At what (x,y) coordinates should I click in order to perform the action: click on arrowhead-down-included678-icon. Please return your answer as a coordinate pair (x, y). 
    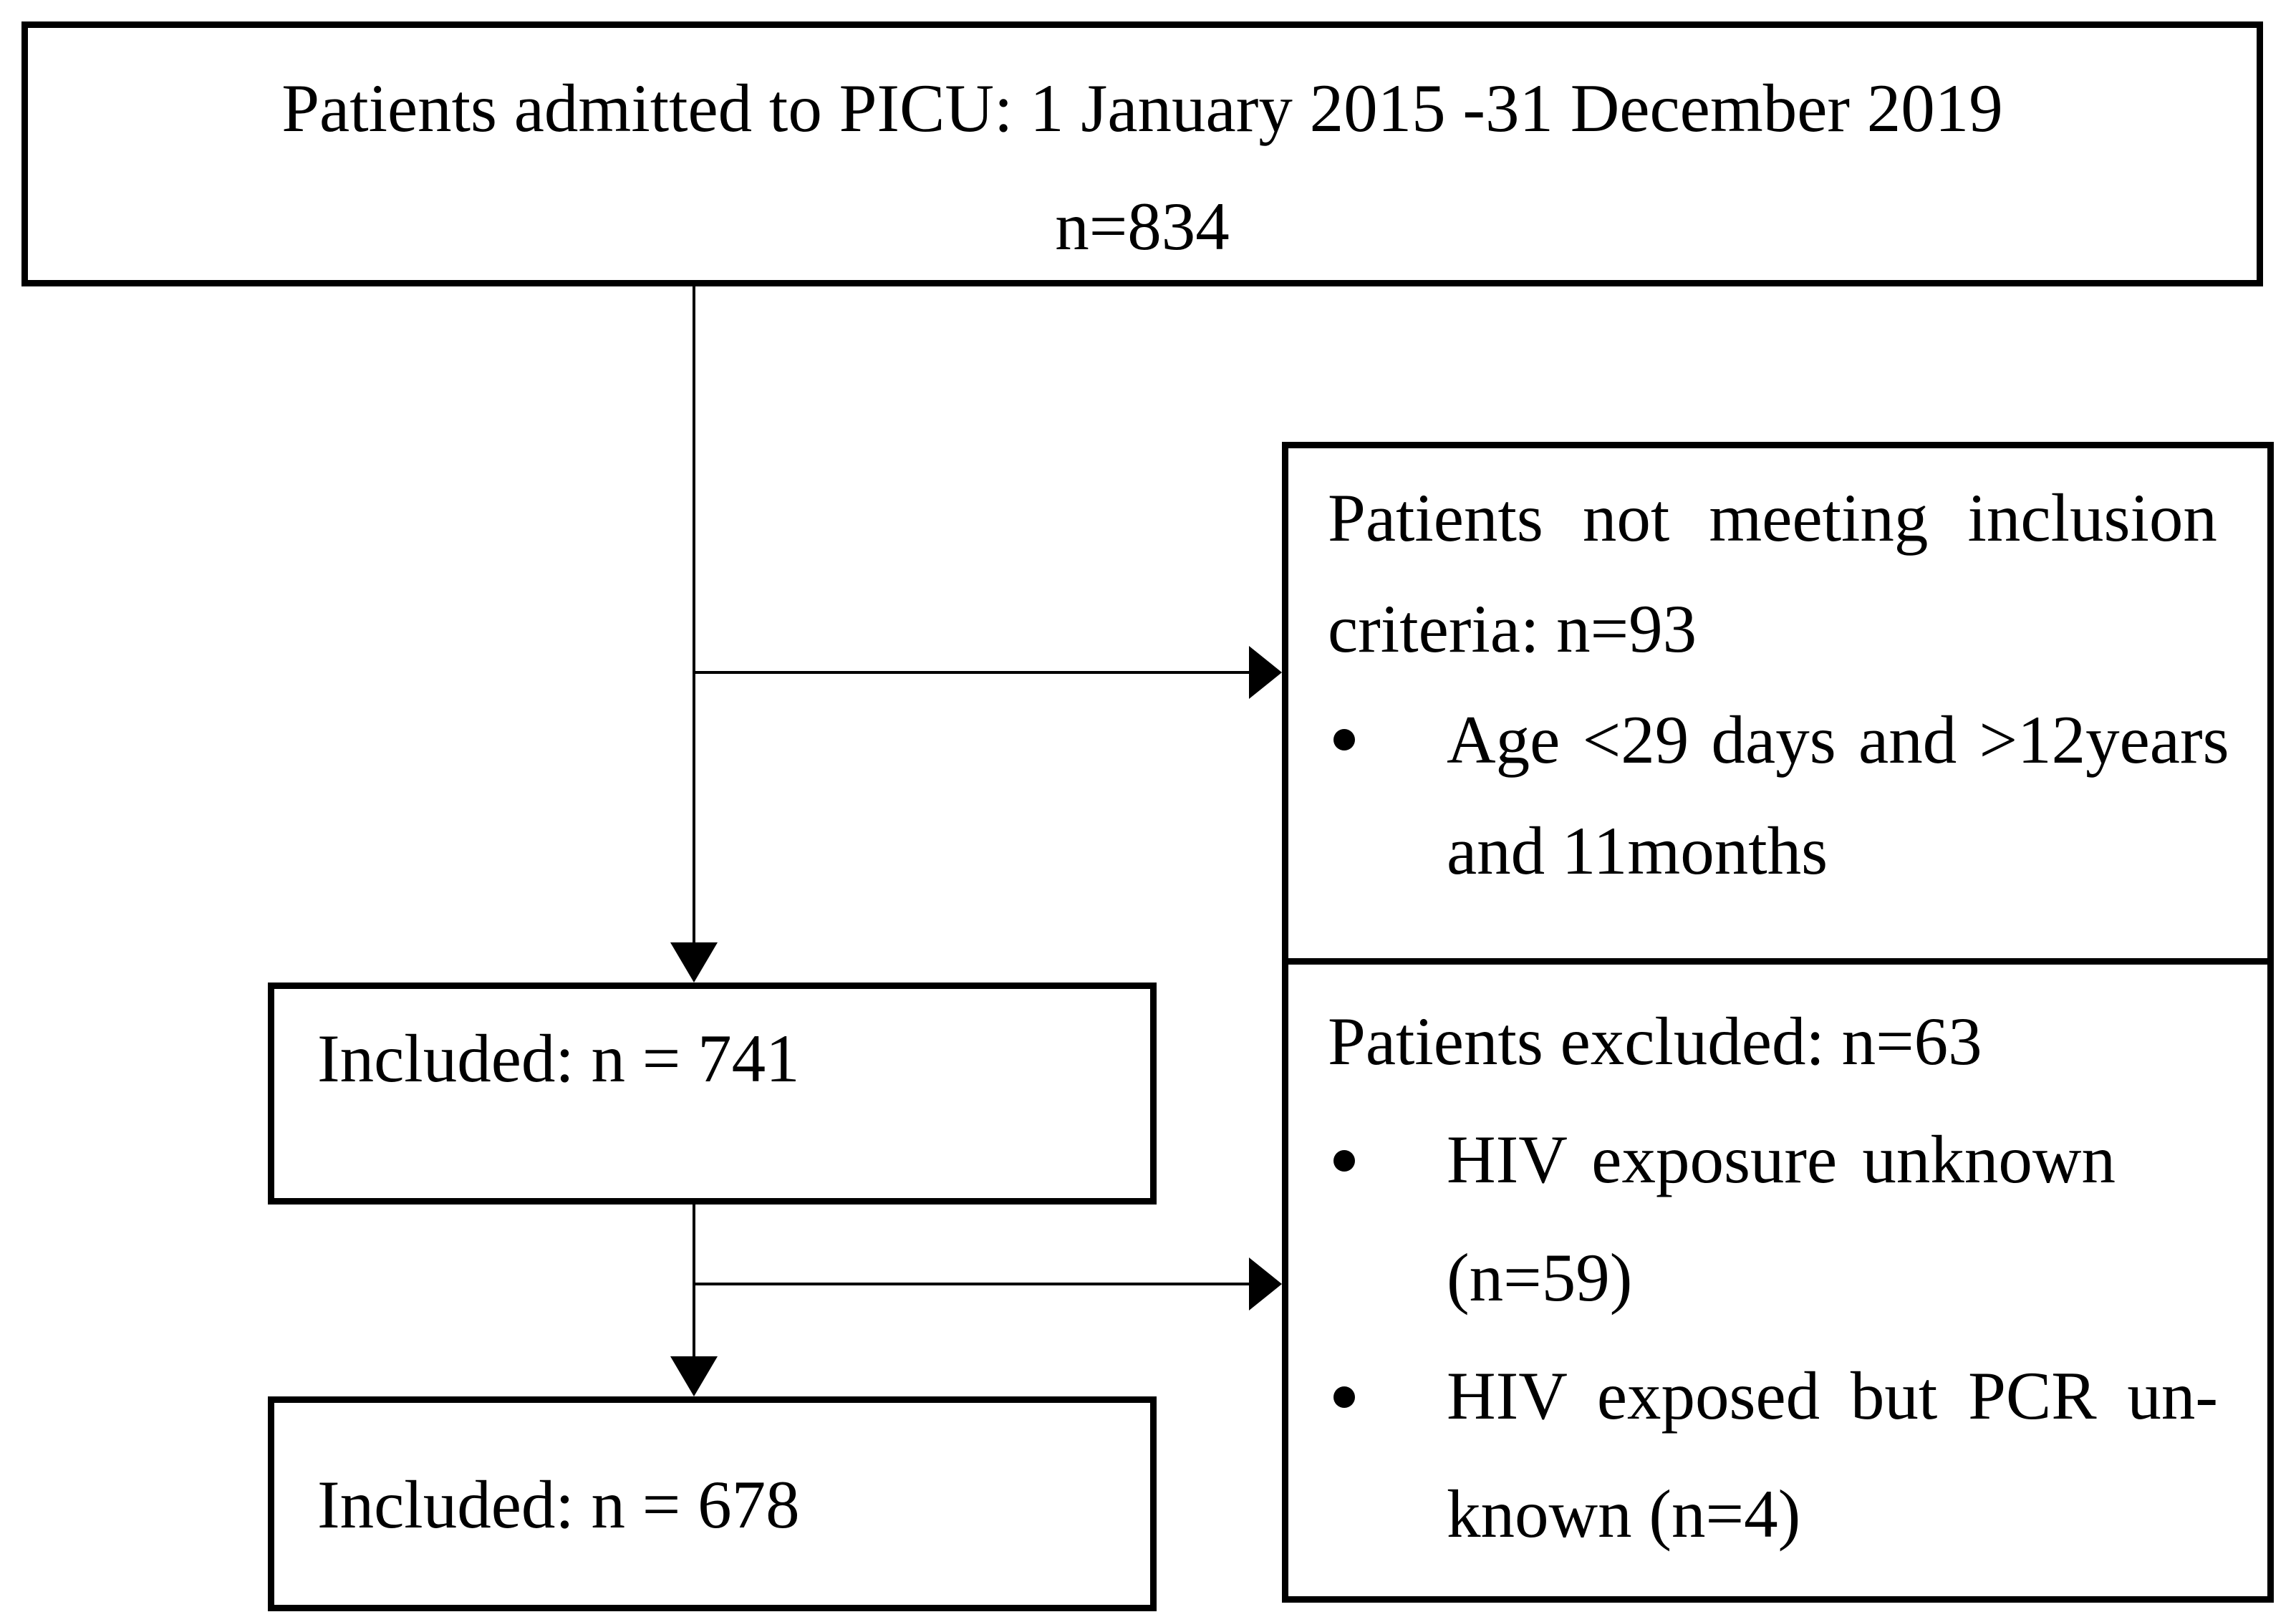
    Looking at the image, I should click on (694, 1376).